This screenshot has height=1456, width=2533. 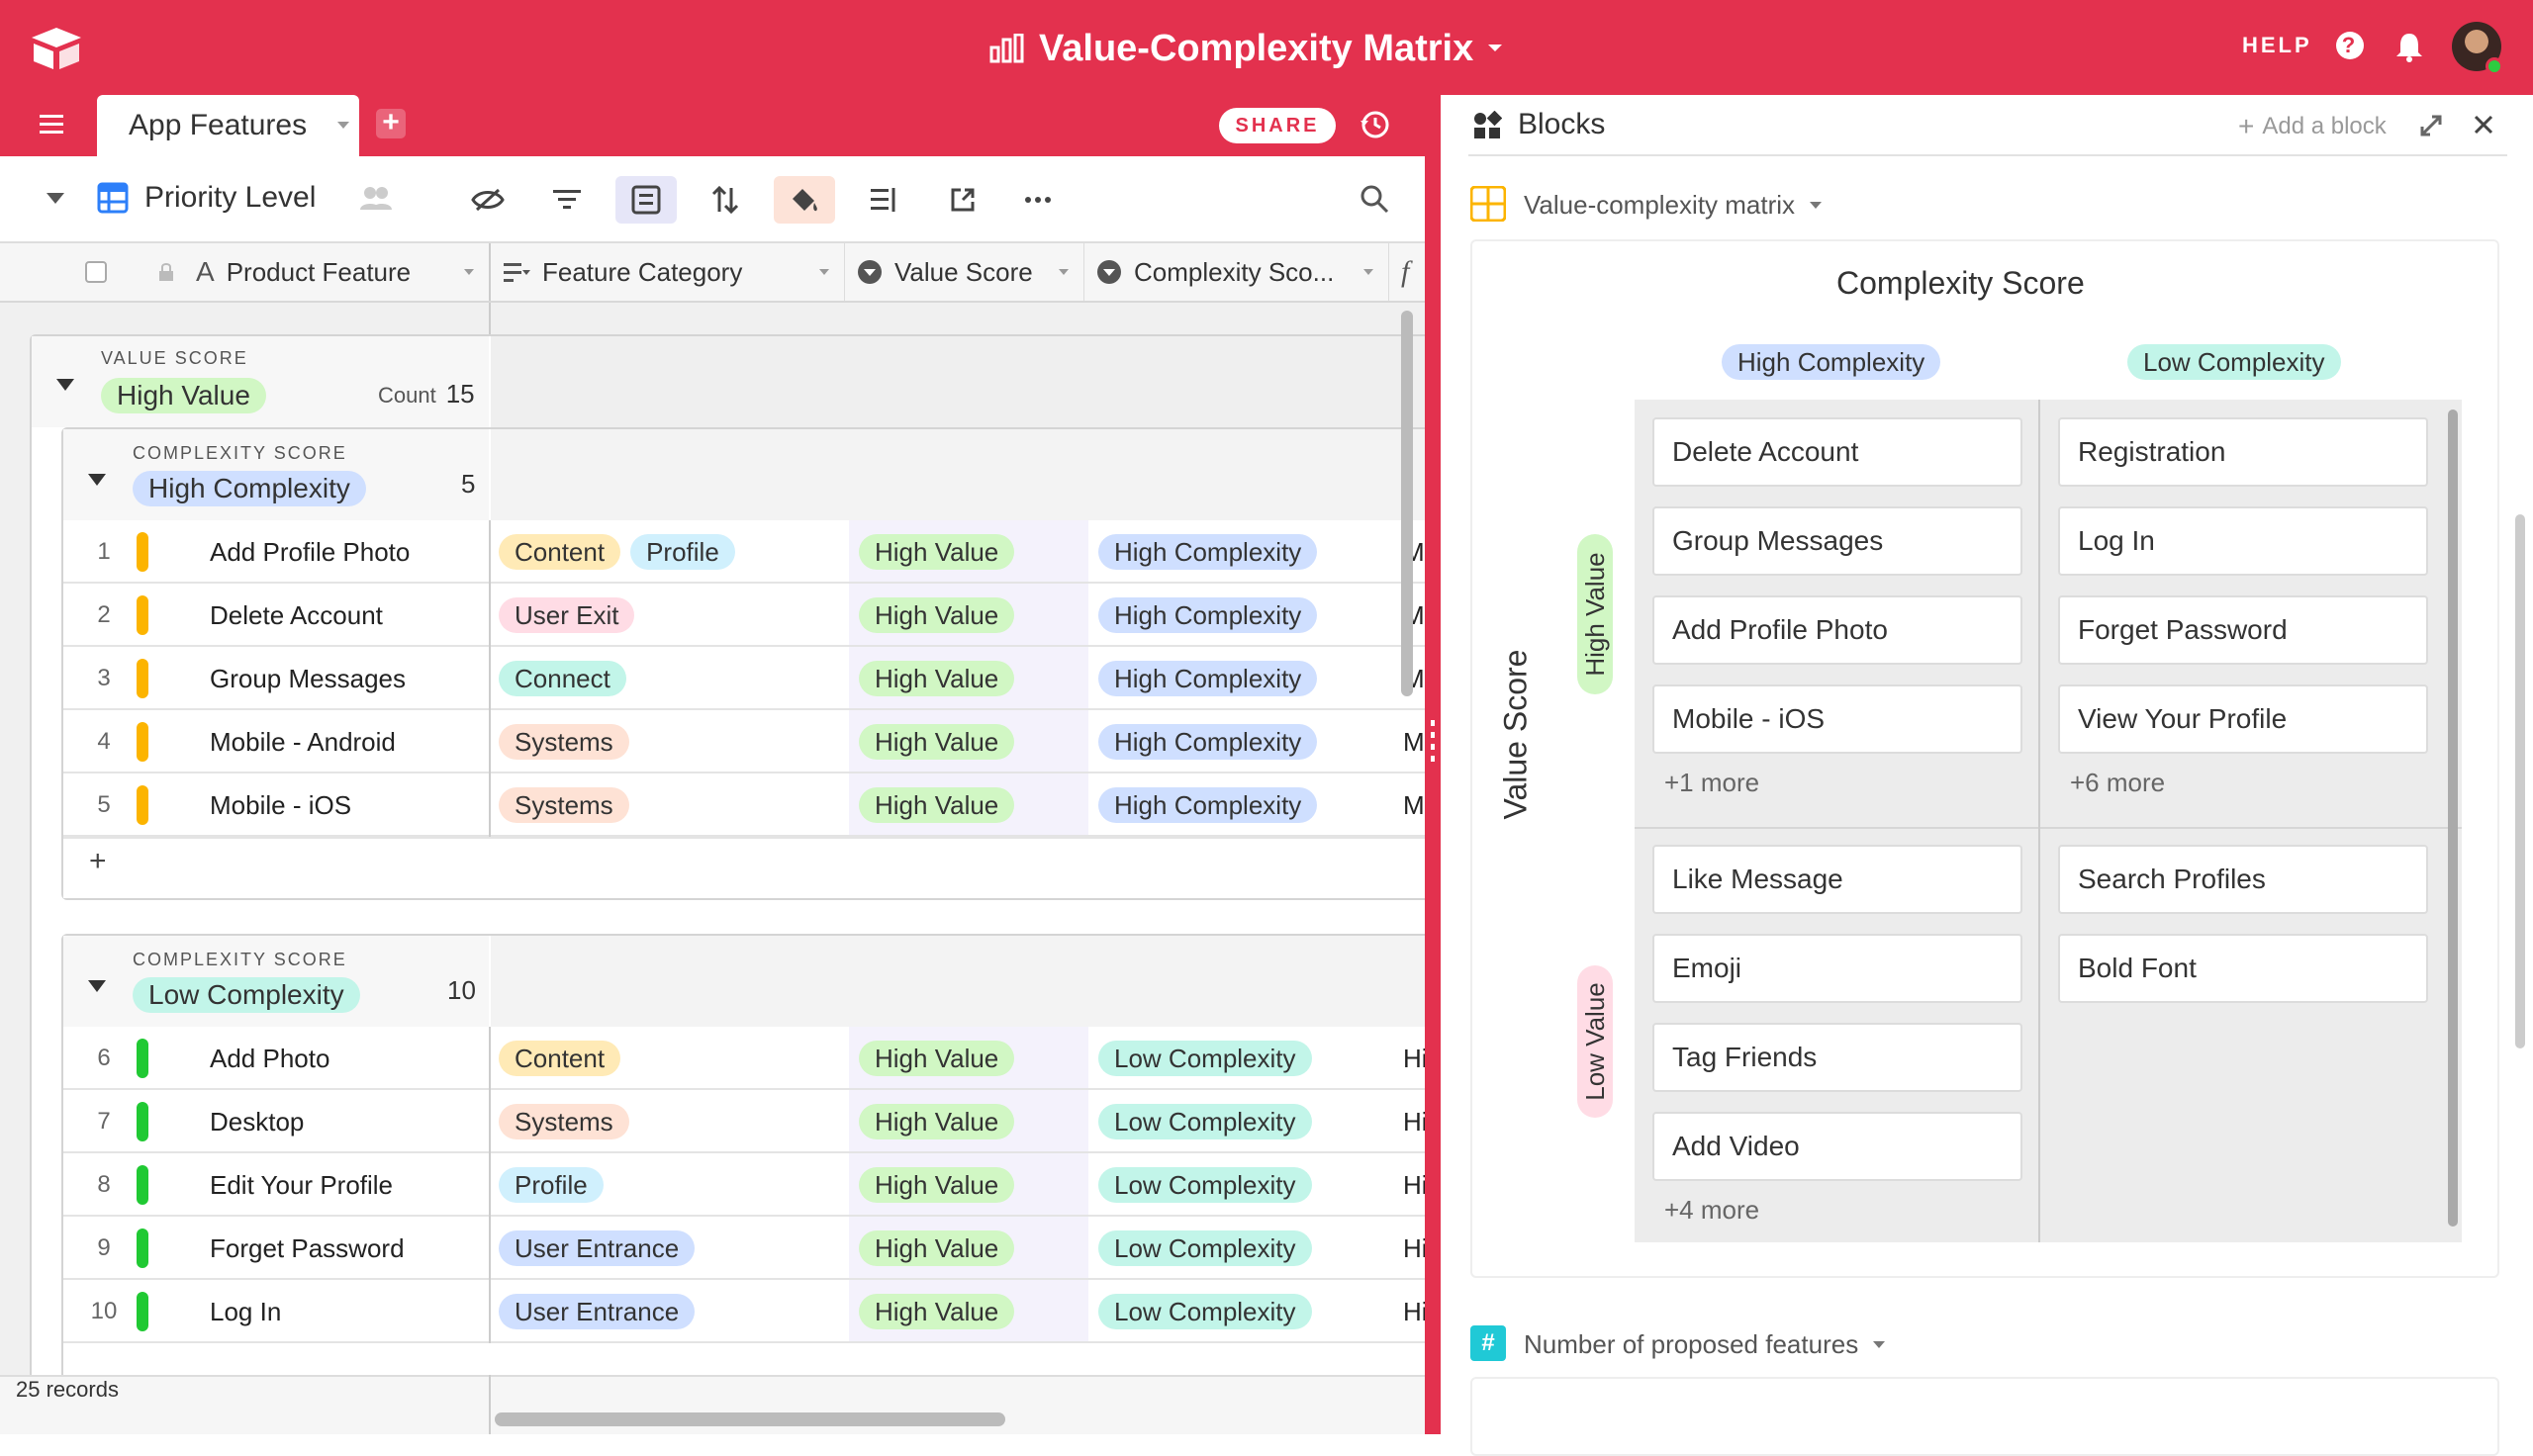 What do you see at coordinates (1433, 741) in the screenshot?
I see `resize-grip-icon` at bounding box center [1433, 741].